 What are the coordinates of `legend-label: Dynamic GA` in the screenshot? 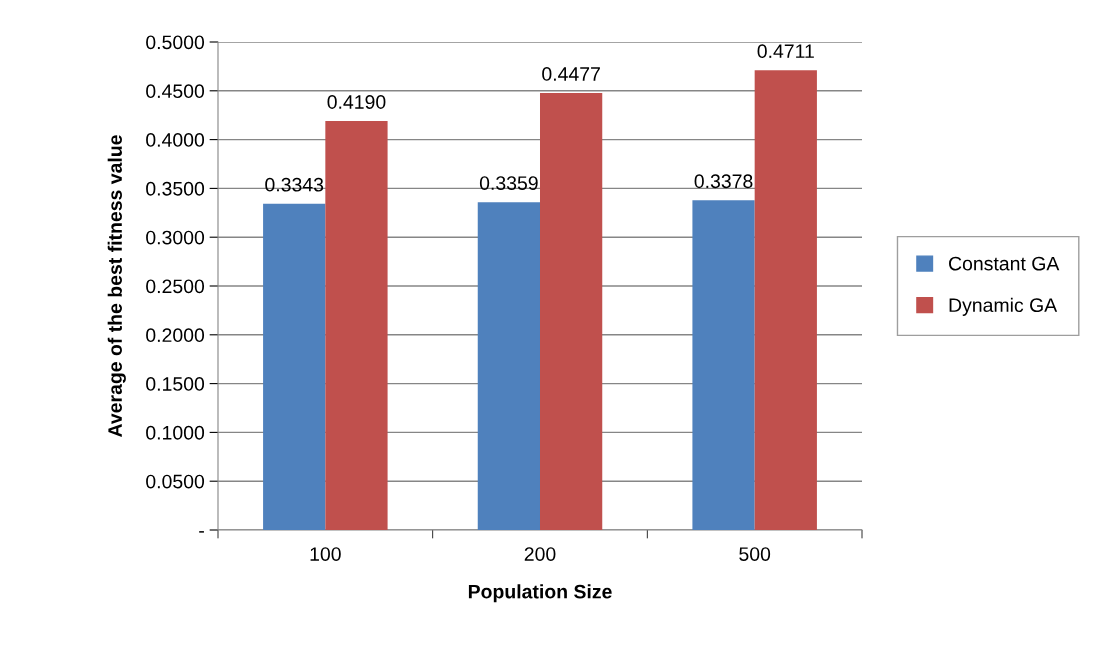 It's located at (1003, 306).